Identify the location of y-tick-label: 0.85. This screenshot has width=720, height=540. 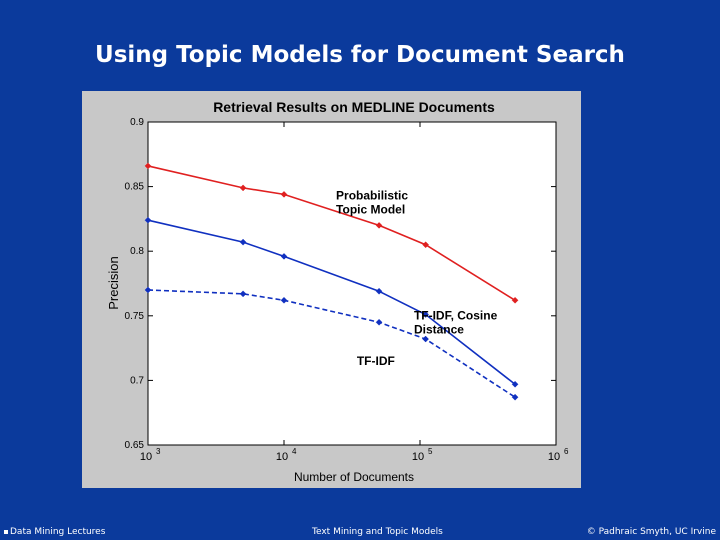
(135, 187).